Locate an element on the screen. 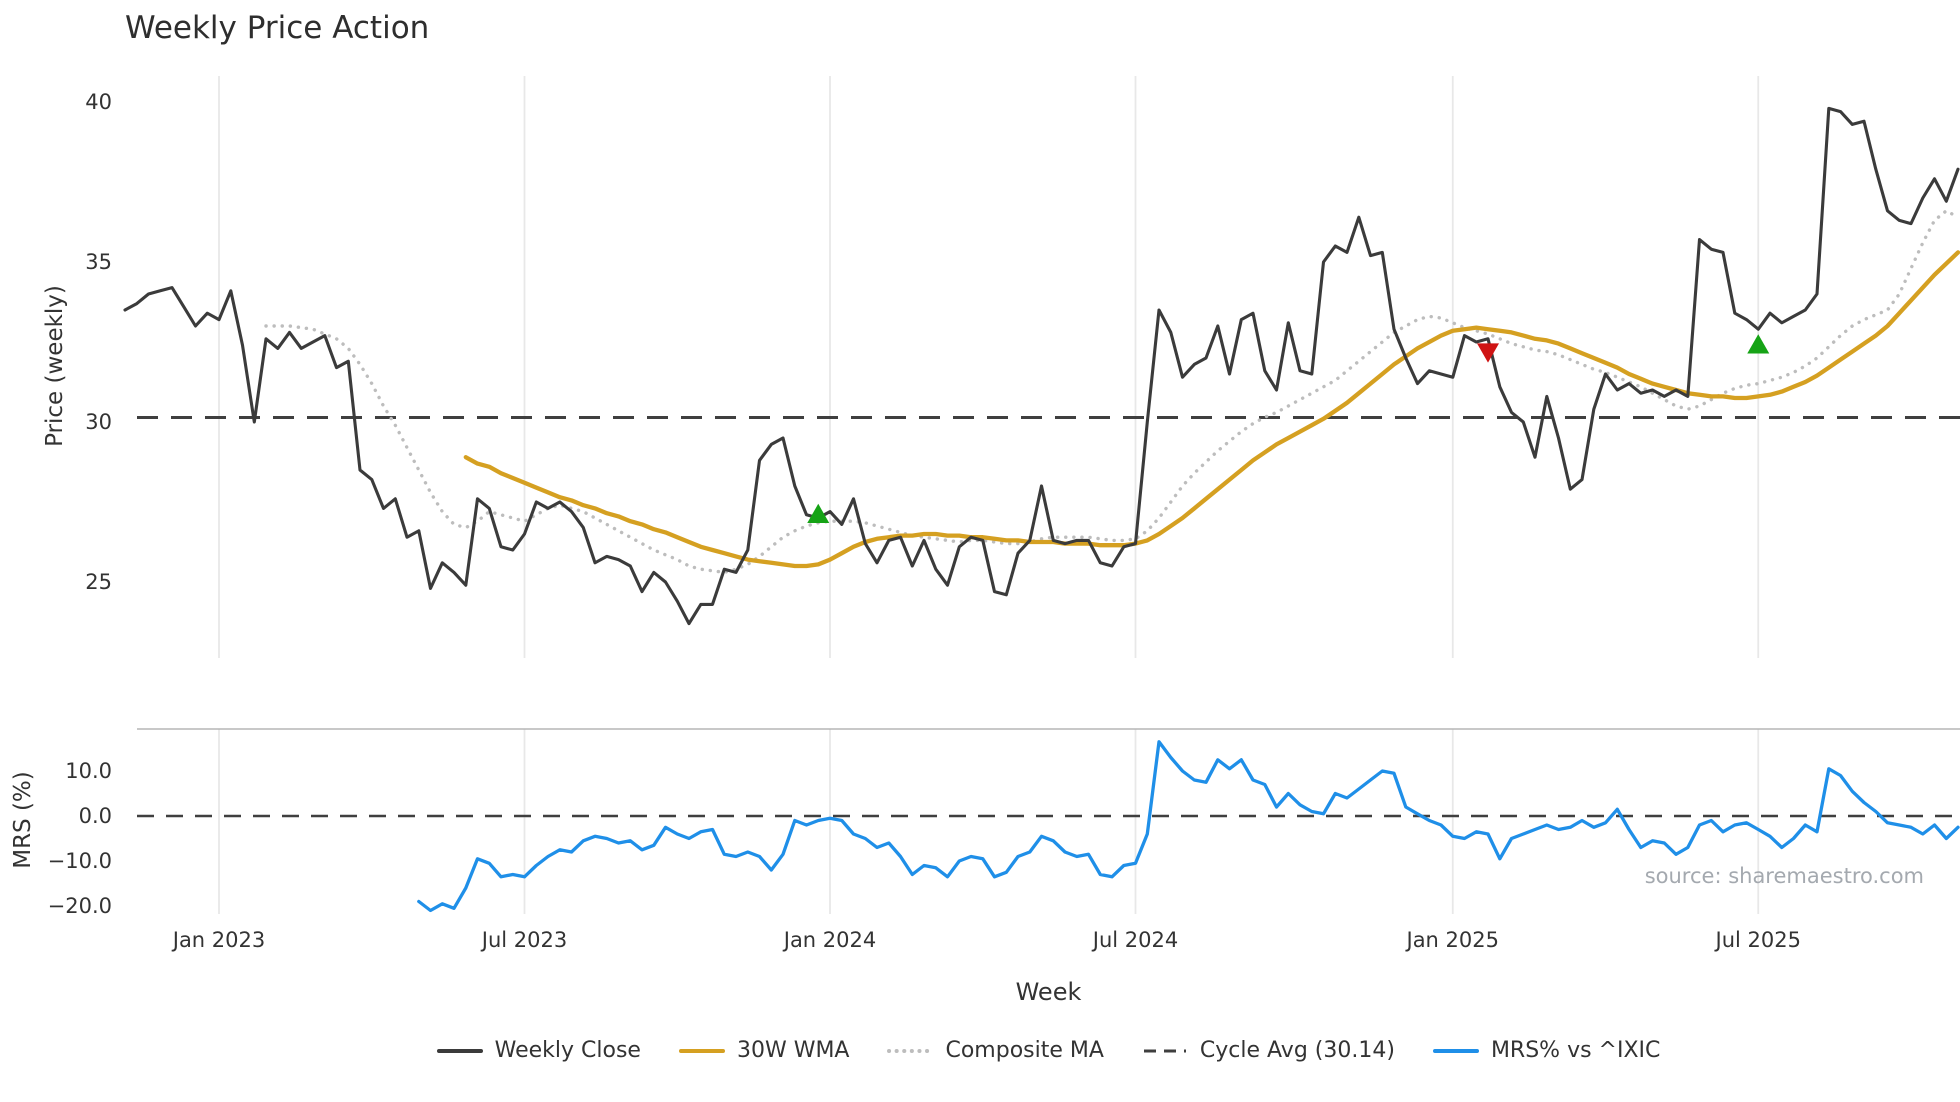  legend-item-mrs: MRS% vs ^IXIC is located at coordinates (1546, 1050).